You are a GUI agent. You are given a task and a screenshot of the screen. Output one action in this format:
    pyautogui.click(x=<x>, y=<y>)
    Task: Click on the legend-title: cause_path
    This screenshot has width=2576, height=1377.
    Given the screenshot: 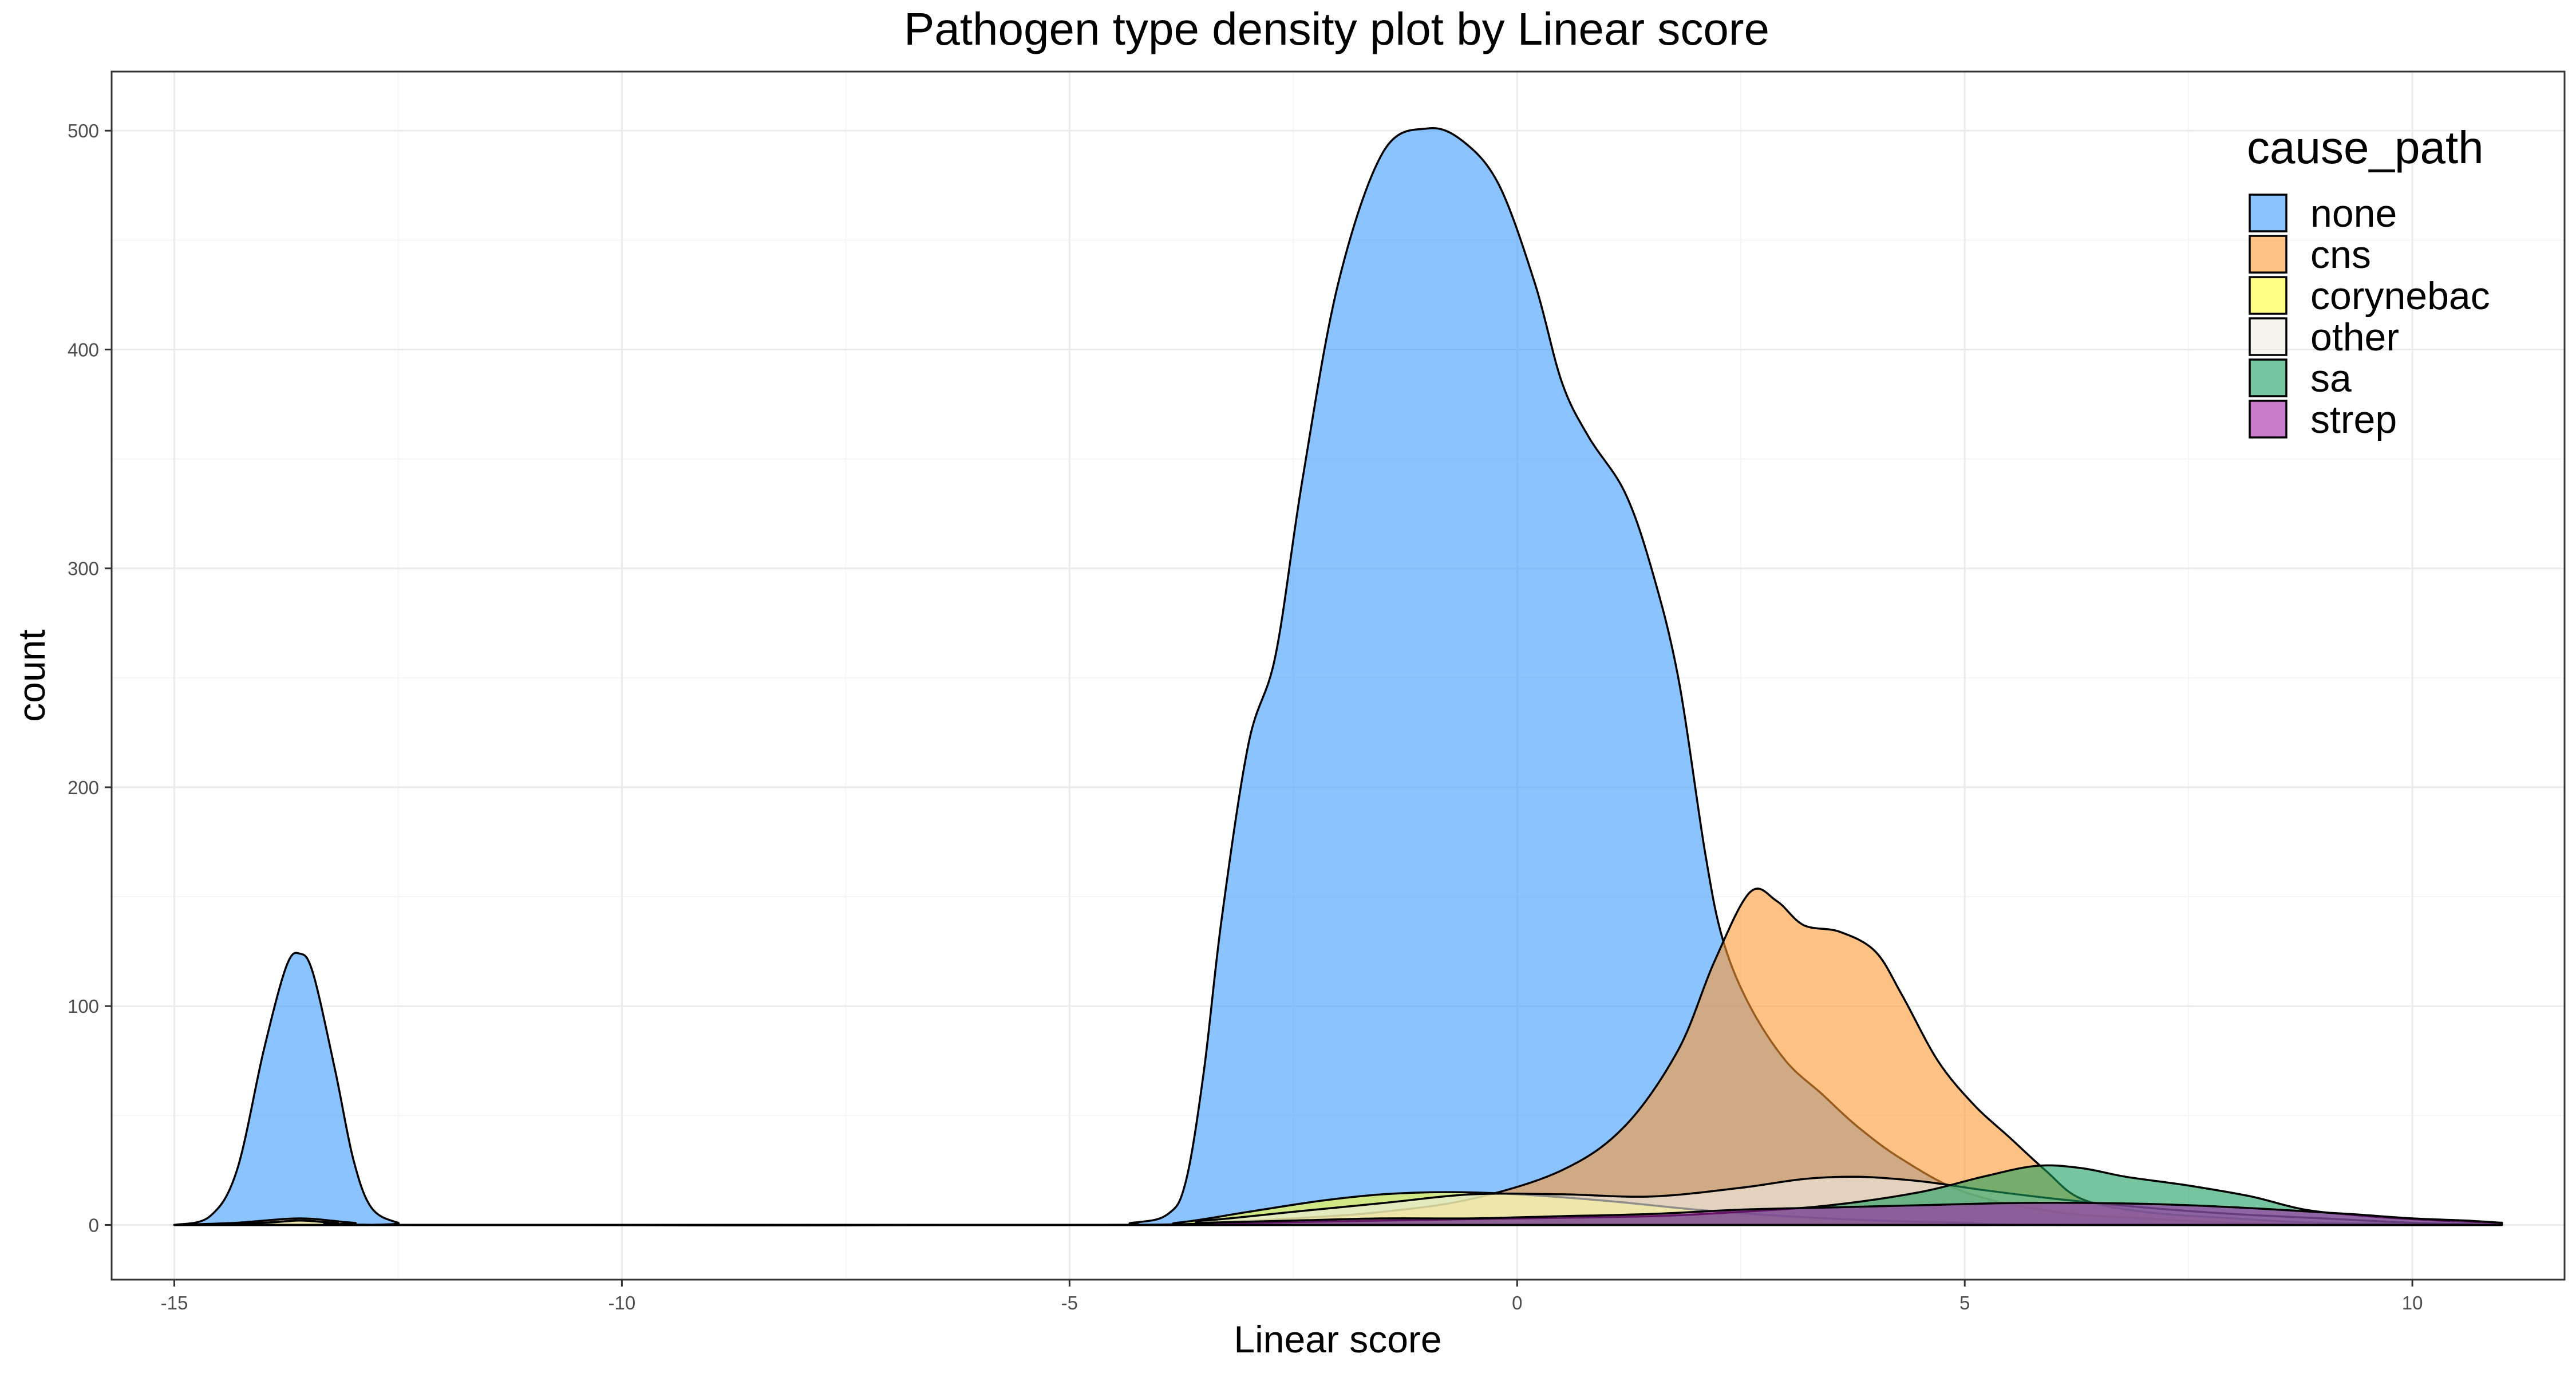 What is the action you would take?
    pyautogui.click(x=2365, y=147)
    